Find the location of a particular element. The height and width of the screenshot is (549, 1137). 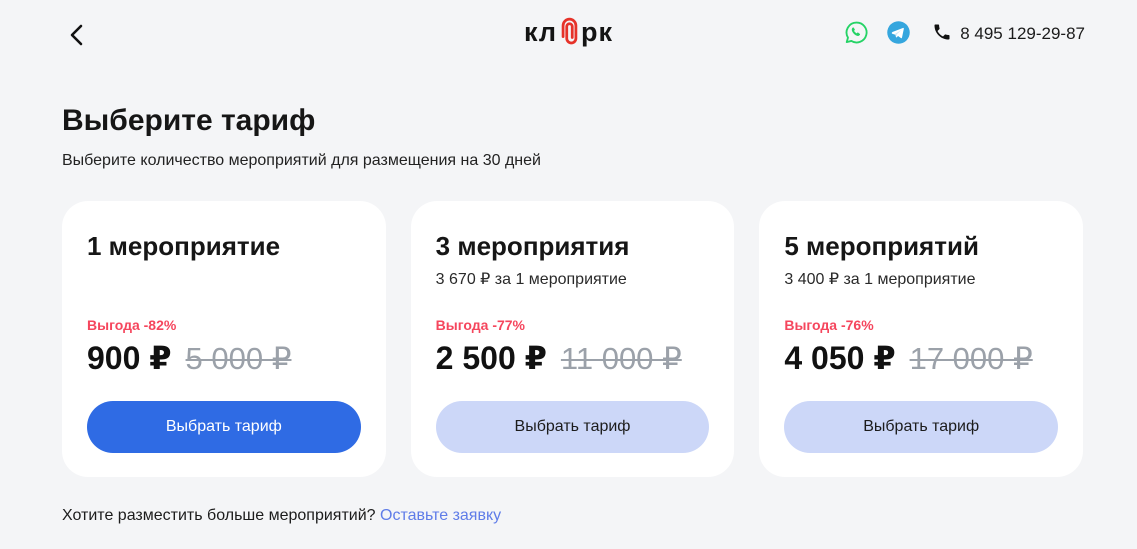

price-current: 2 500 ₽ is located at coordinates (491, 358).